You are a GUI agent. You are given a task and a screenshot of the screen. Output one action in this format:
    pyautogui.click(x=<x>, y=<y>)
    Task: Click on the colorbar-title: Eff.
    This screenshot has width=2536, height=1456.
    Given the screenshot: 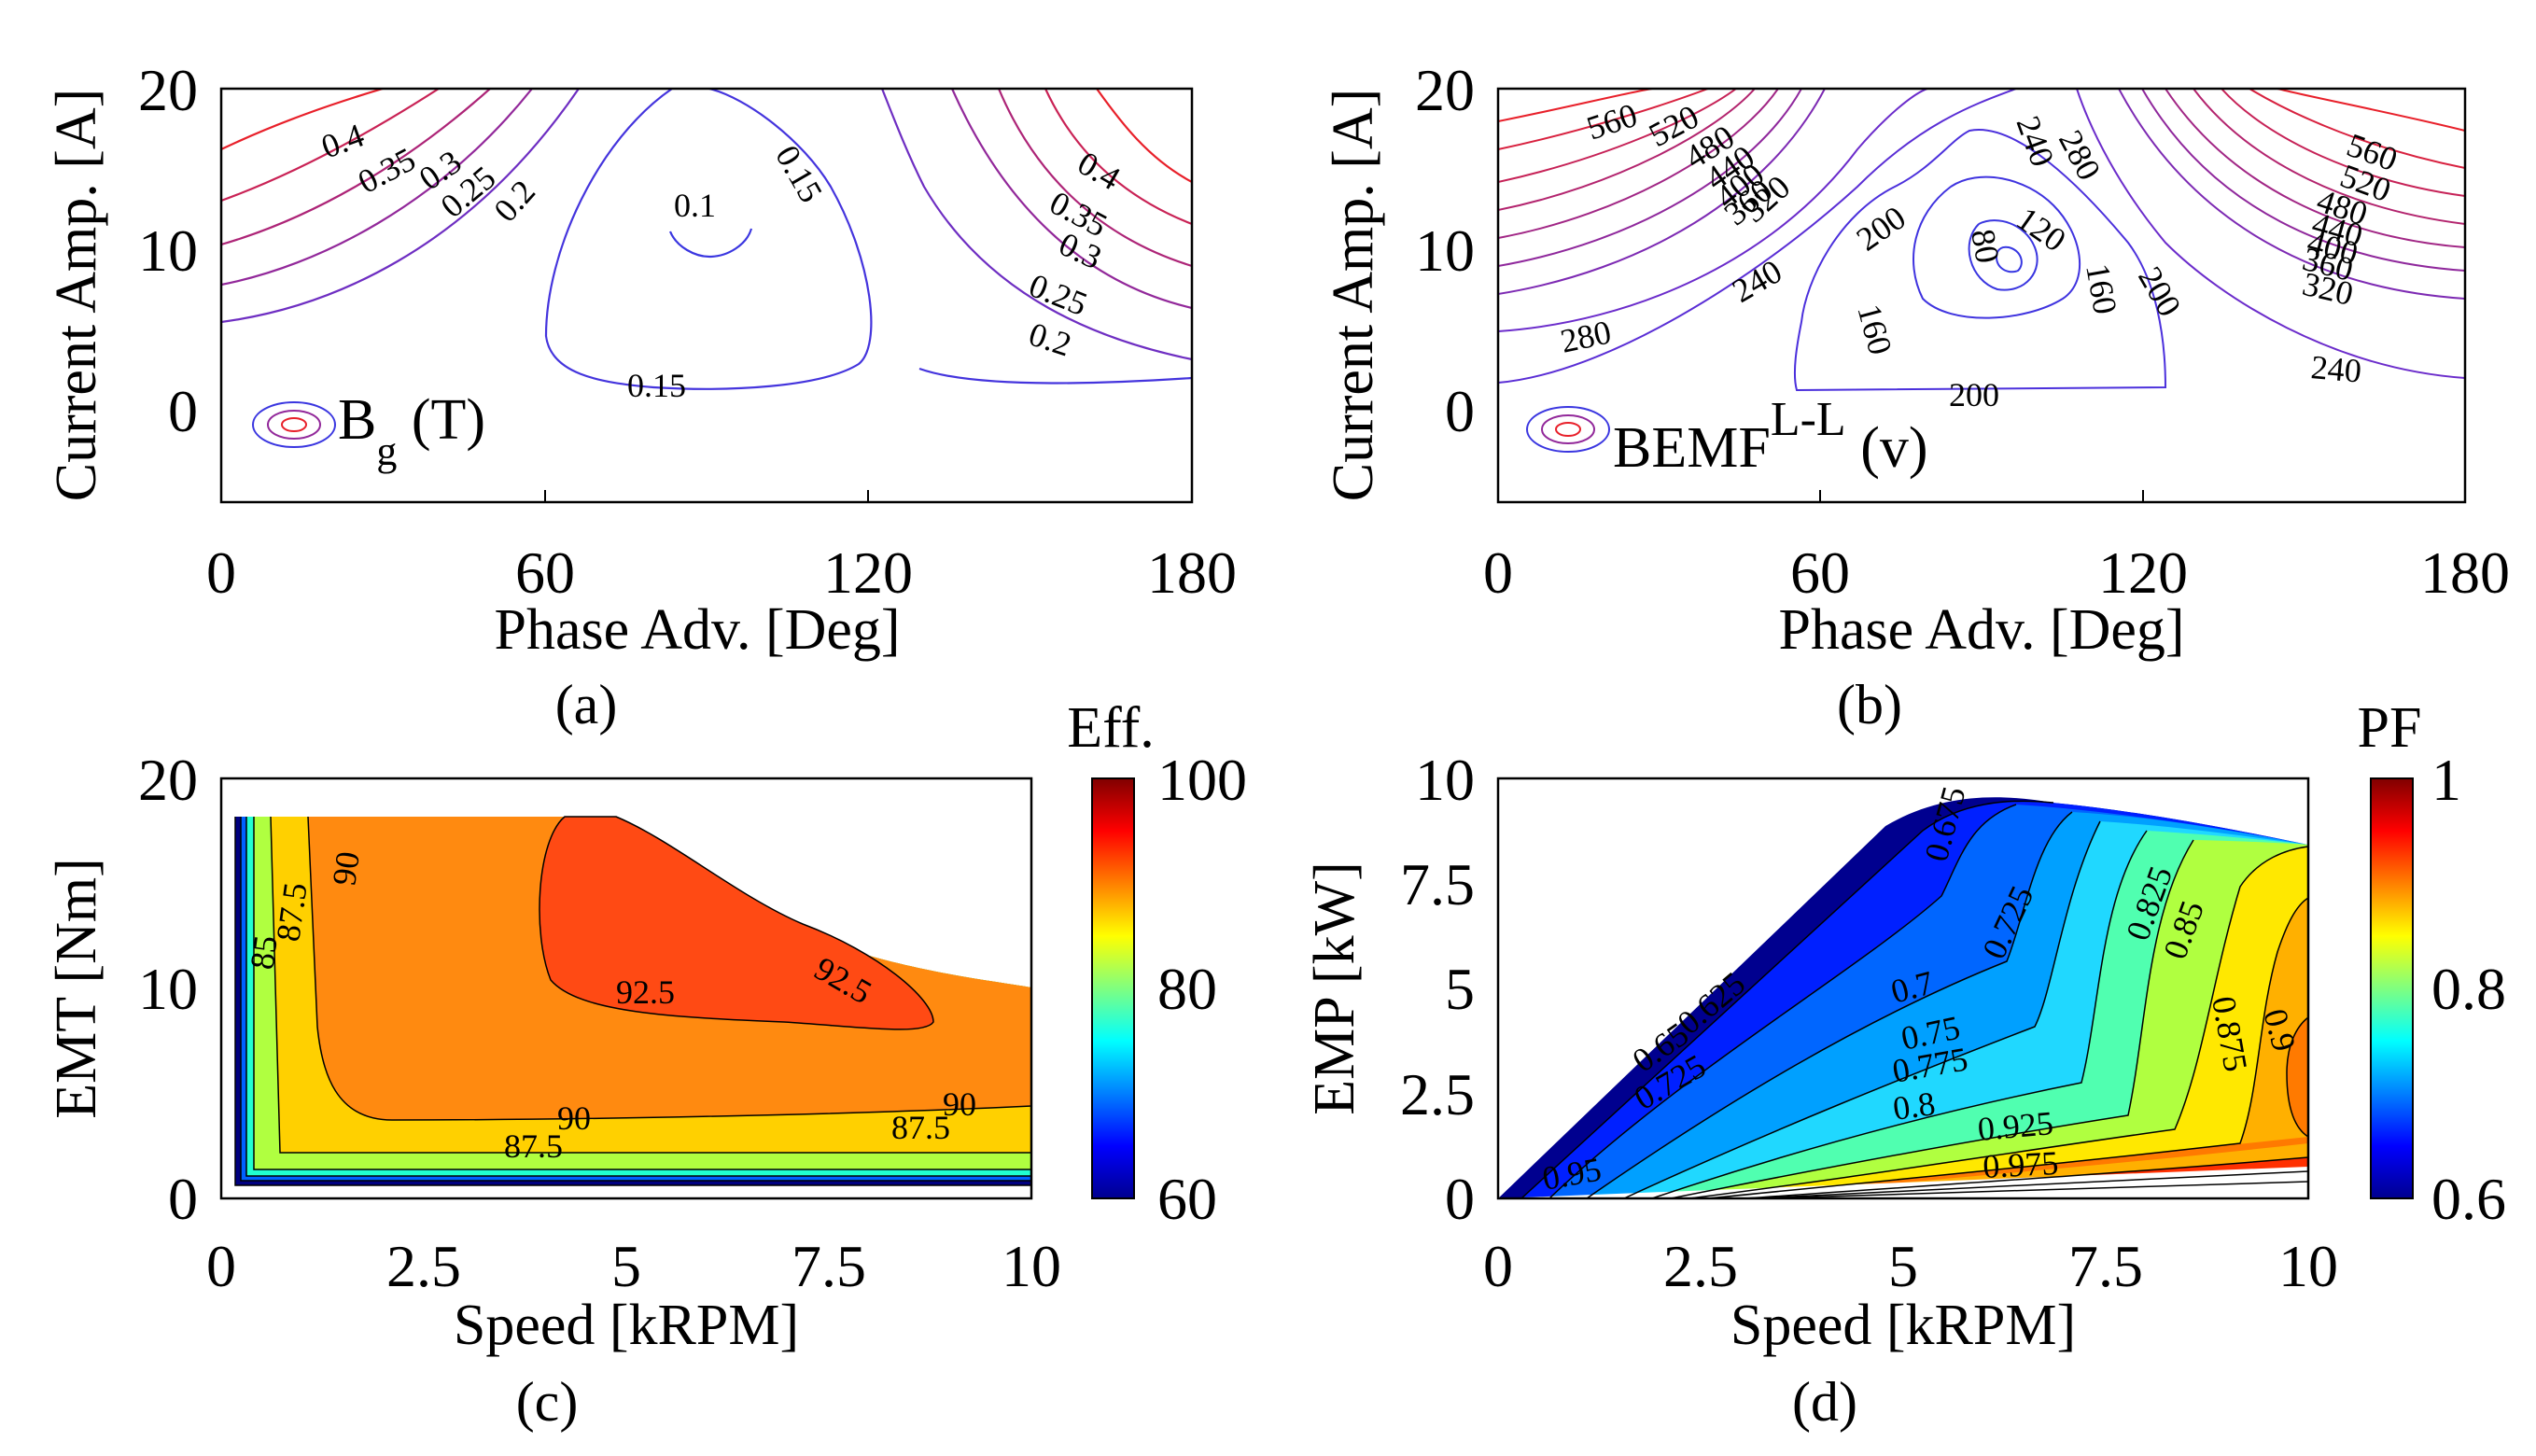 What is the action you would take?
    pyautogui.click(x=1111, y=728)
    